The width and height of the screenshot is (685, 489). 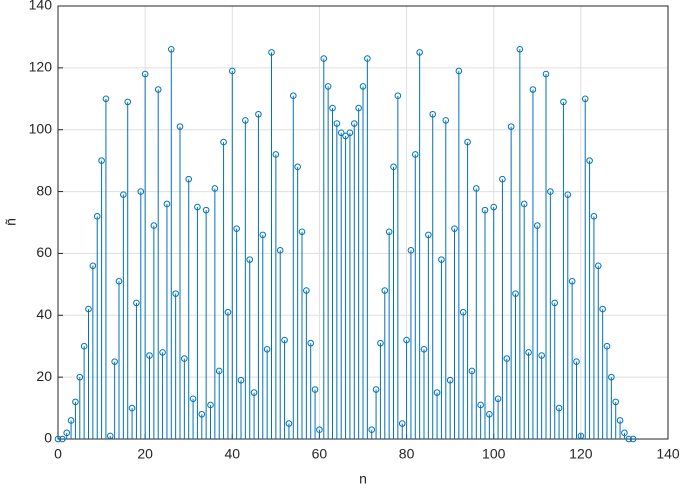 I want to click on x-tick-label: 40, so click(x=232, y=454).